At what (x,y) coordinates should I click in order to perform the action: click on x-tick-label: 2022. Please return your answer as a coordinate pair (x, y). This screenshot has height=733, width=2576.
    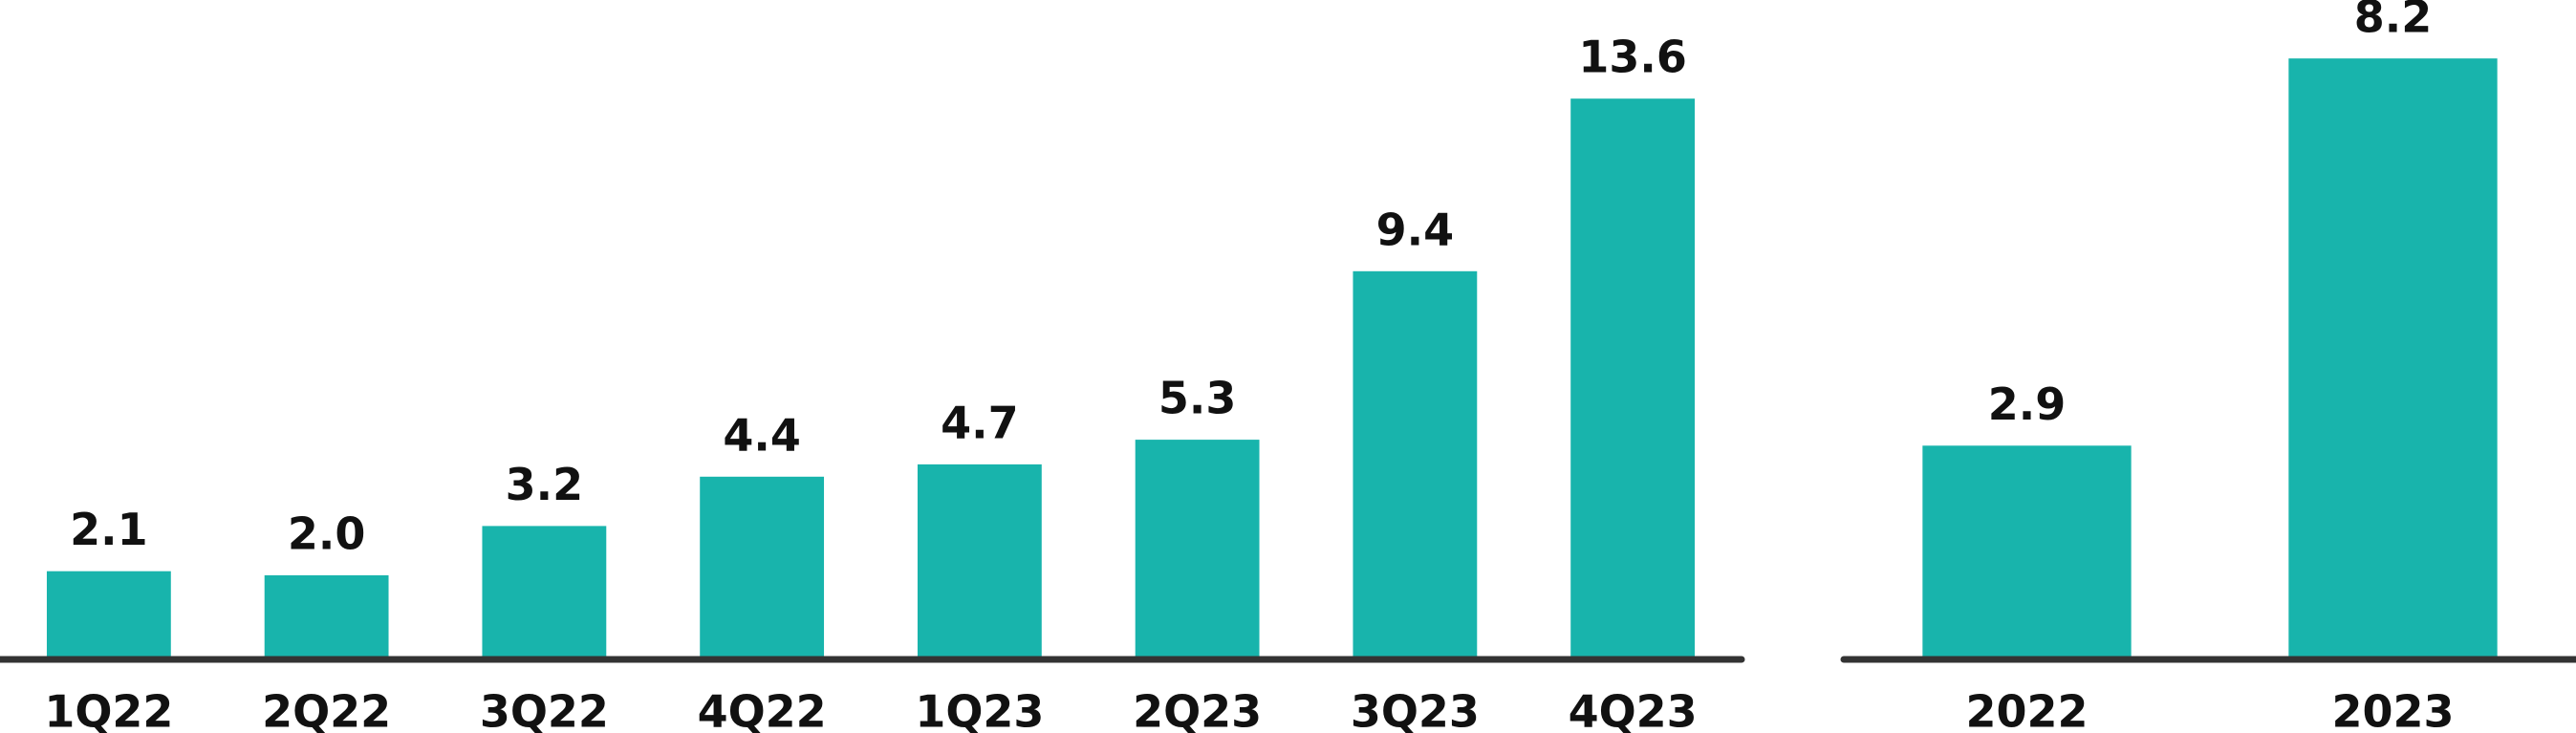
    Looking at the image, I should click on (2027, 709).